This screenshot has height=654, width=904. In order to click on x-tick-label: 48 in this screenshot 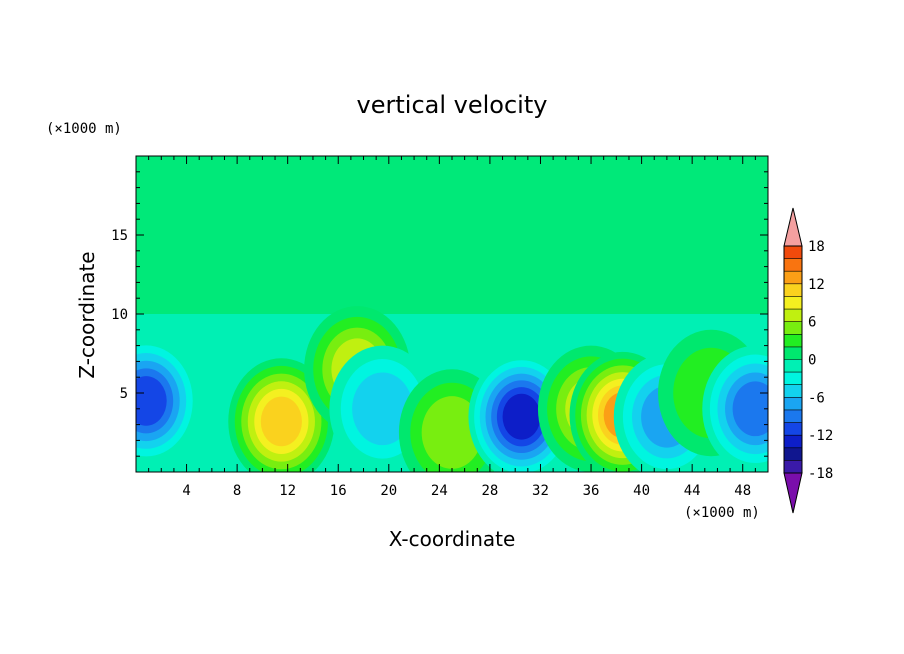, I will do `click(742, 491)`.